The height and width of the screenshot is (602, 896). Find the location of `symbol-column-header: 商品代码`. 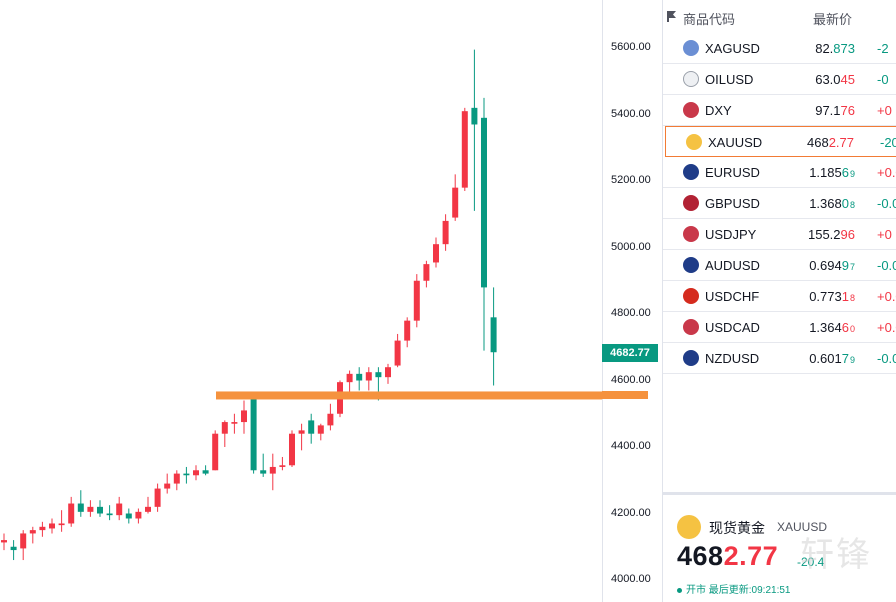

symbol-column-header: 商品代码 is located at coordinates (709, 19).